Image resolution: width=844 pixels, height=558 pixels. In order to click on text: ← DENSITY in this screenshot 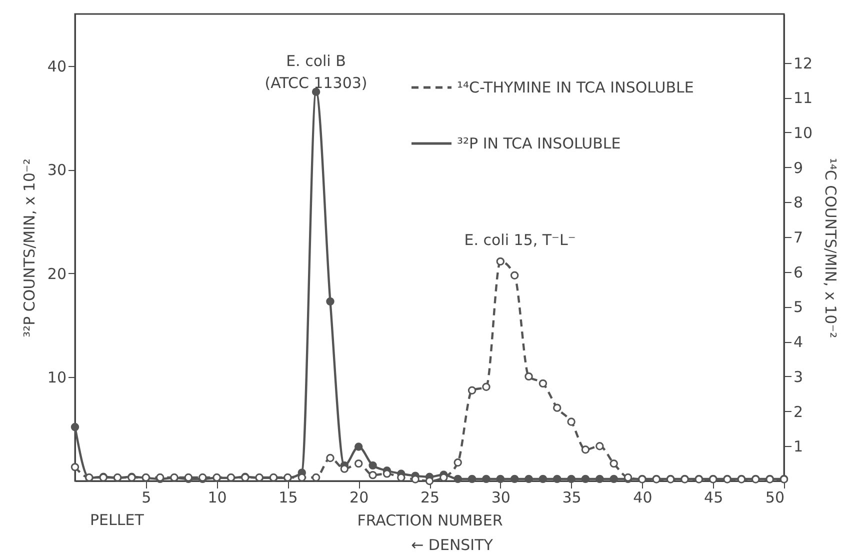, I will do `click(452, 545)`.